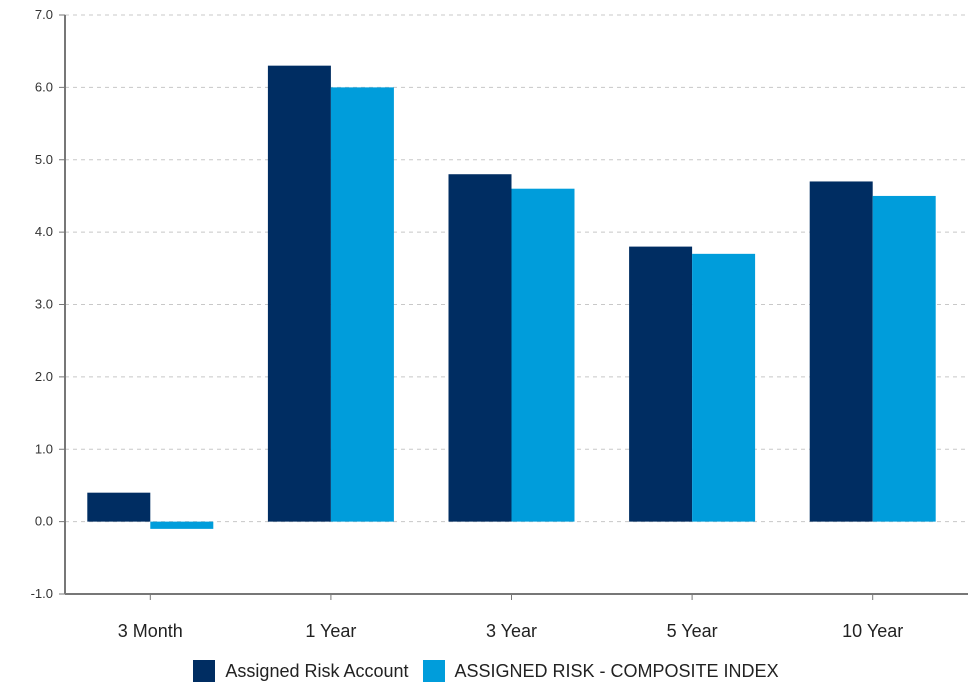 This screenshot has width=972, height=686. What do you see at coordinates (904, 358) in the screenshot?
I see `bar-series-2-10-year` at bounding box center [904, 358].